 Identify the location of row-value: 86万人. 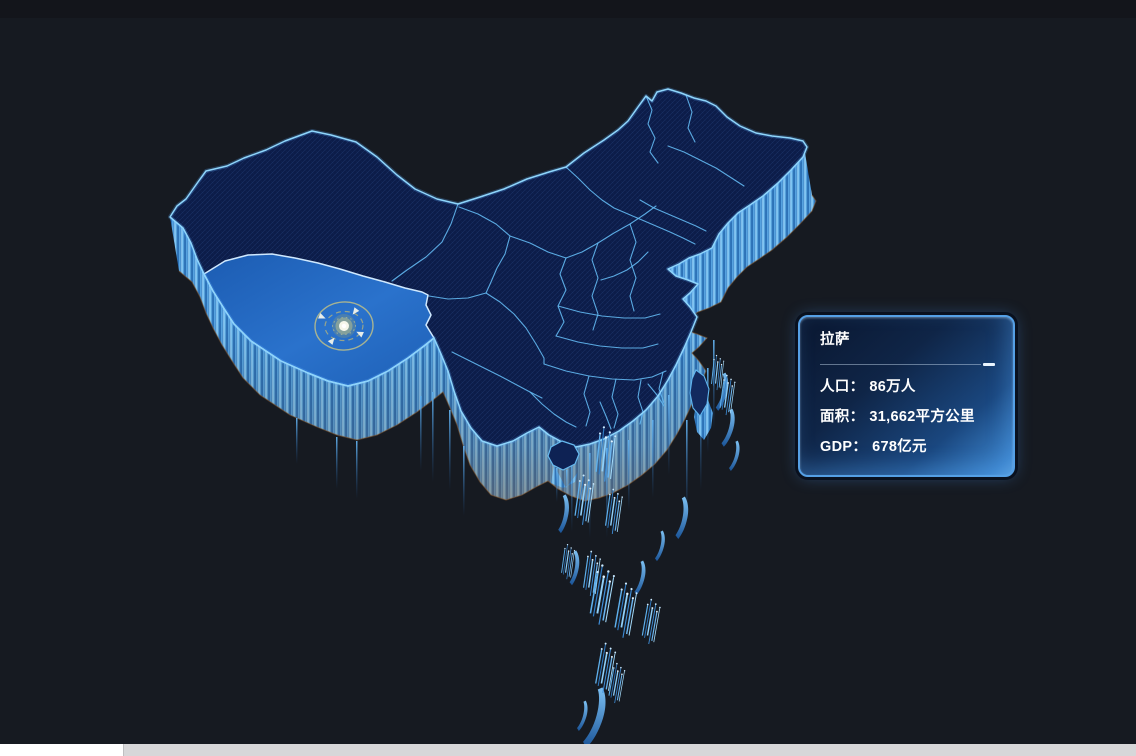
(892, 387).